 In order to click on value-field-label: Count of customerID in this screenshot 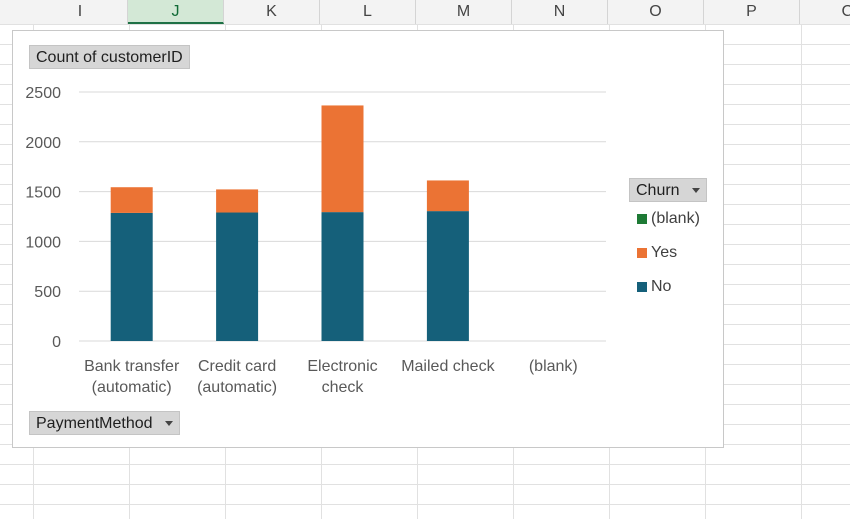, I will do `click(109, 57)`.